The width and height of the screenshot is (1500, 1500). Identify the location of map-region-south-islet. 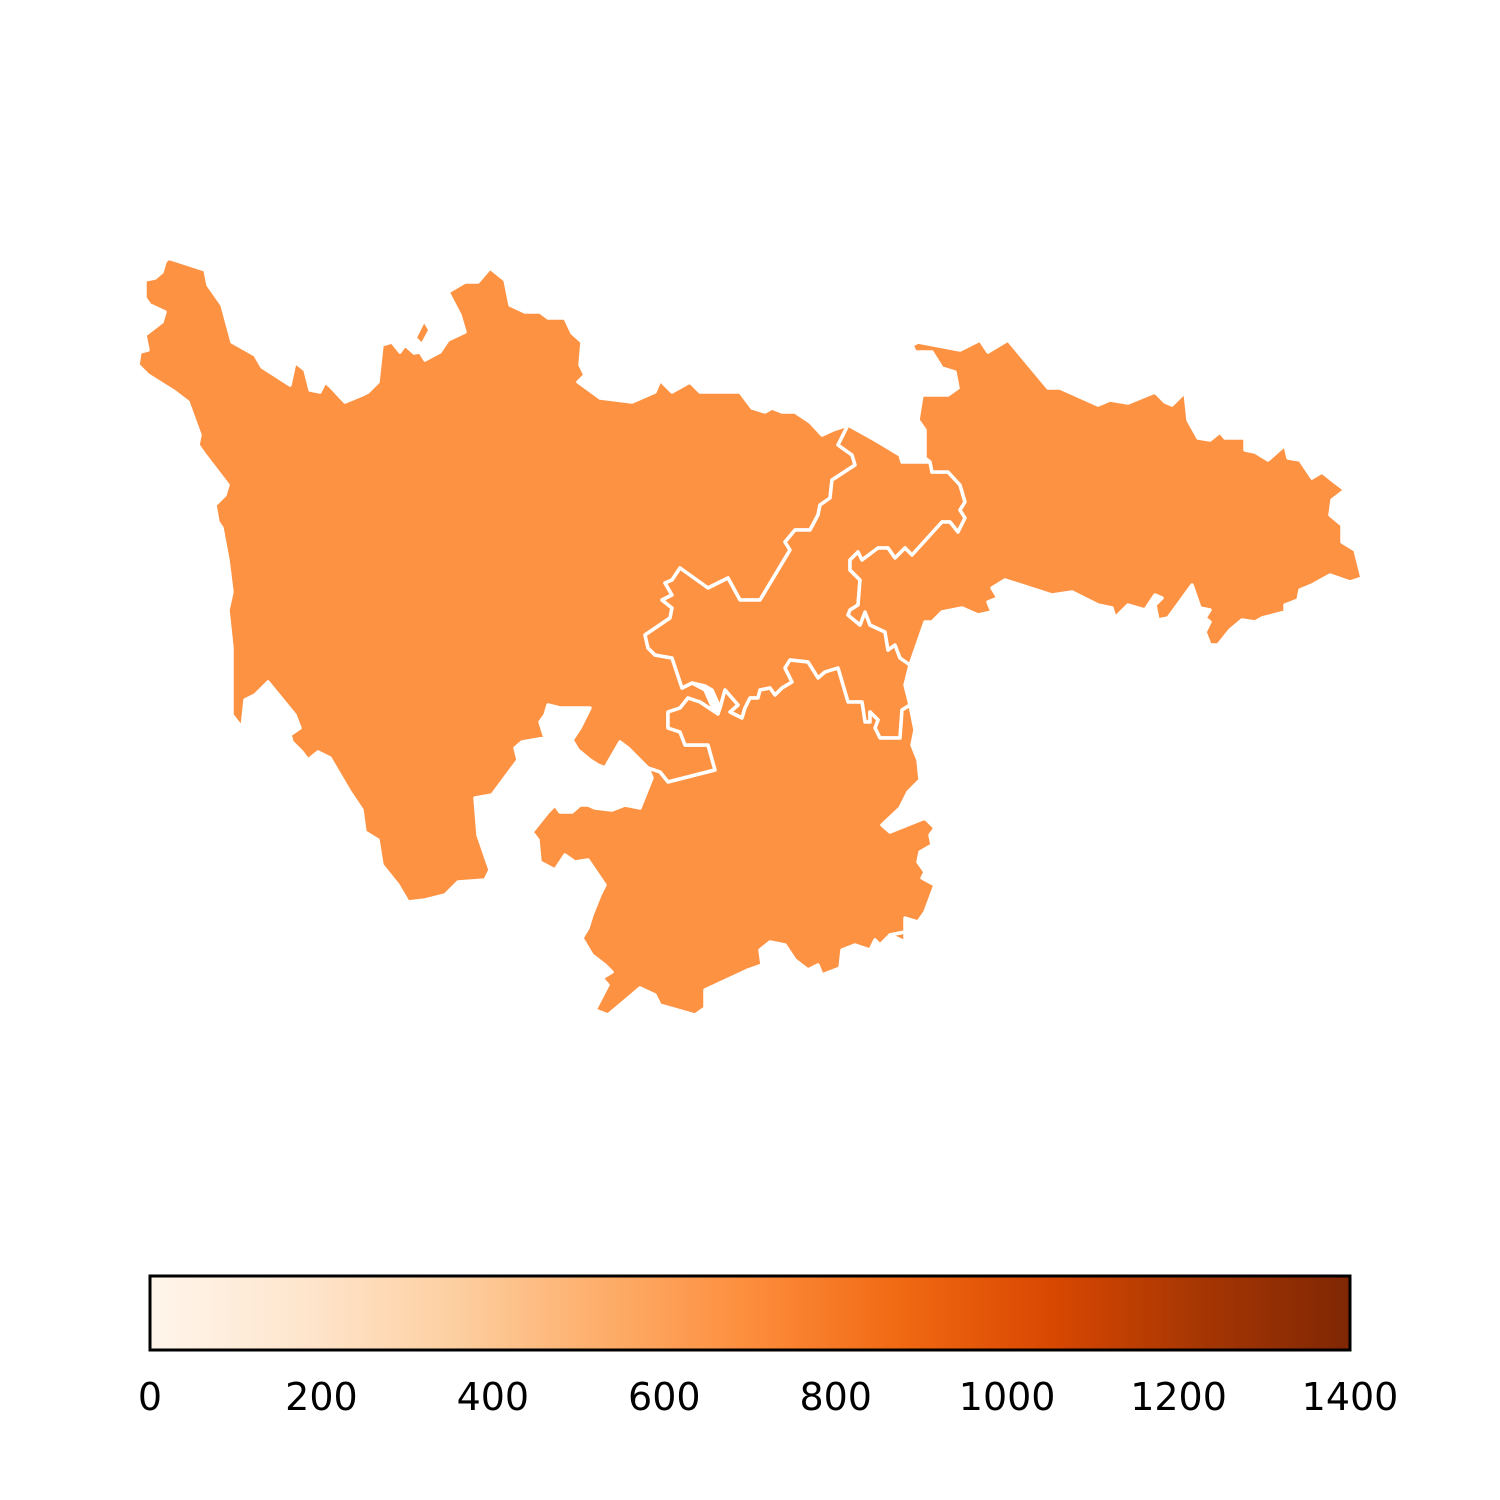
(897, 937).